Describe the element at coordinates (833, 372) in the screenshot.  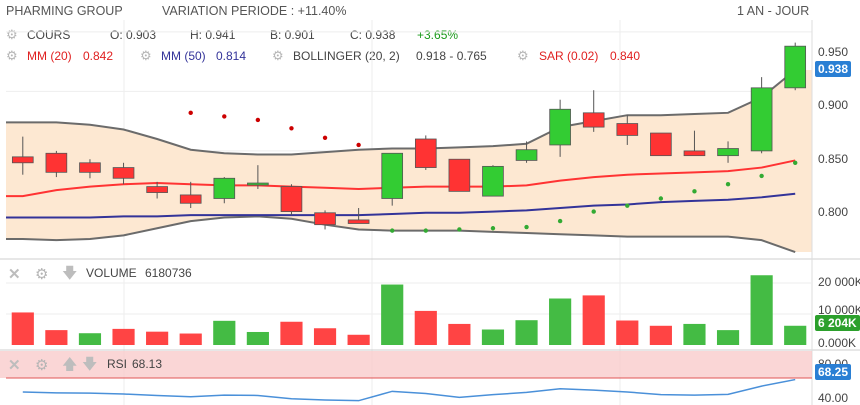
I see `rsi-current-tag: 68.25` at that location.